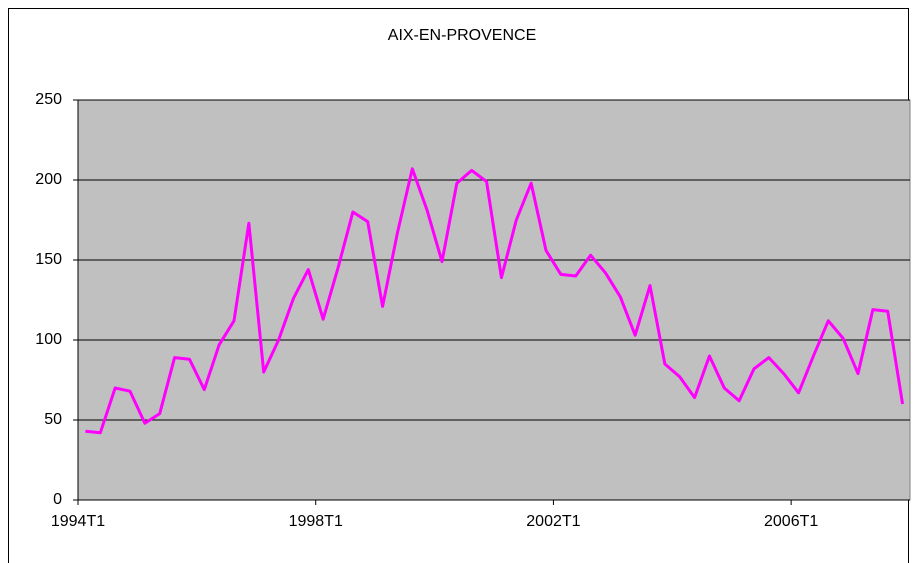  What do you see at coordinates (553, 521) in the screenshot?
I see `x-tick-label: 2002T1` at bounding box center [553, 521].